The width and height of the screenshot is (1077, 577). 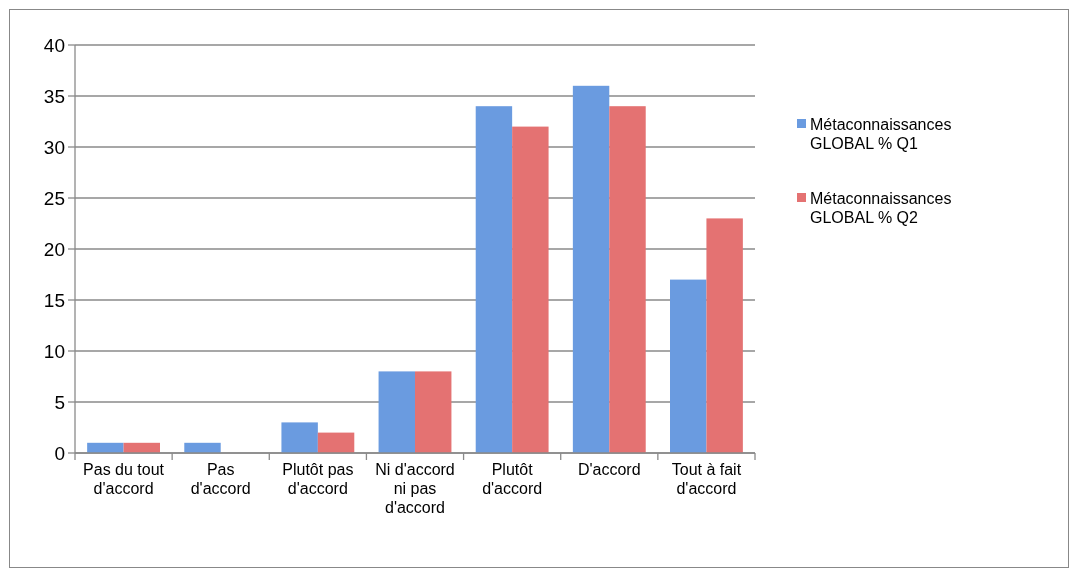 I want to click on x-tick-label: Tout à fait d'accord, so click(x=706, y=479).